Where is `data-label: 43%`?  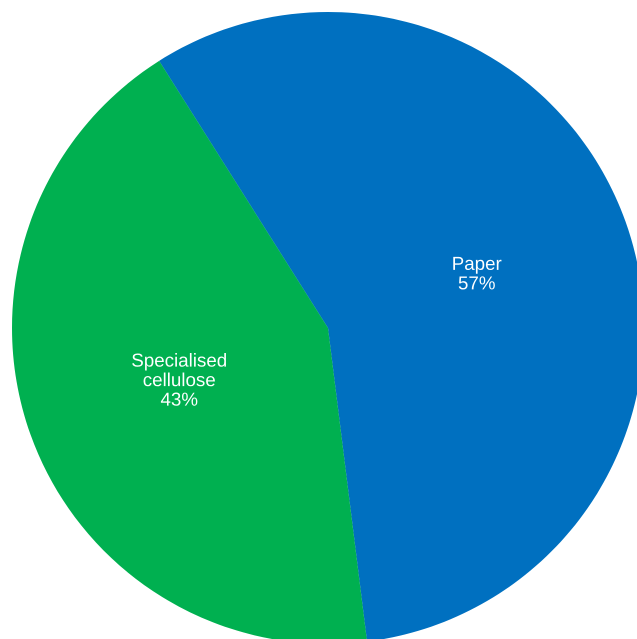 data-label: 43% is located at coordinates (179, 399).